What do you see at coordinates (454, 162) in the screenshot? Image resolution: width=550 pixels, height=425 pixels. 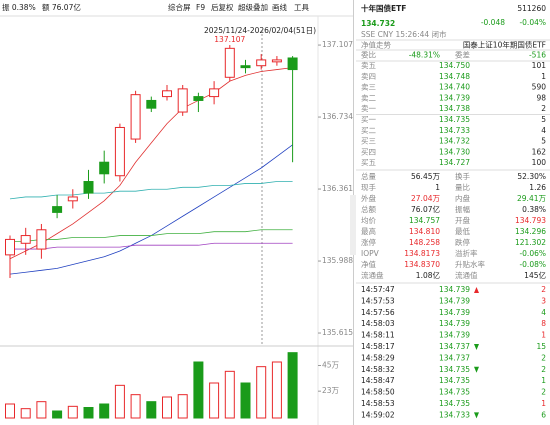 I see `book-price: 134.727` at bounding box center [454, 162].